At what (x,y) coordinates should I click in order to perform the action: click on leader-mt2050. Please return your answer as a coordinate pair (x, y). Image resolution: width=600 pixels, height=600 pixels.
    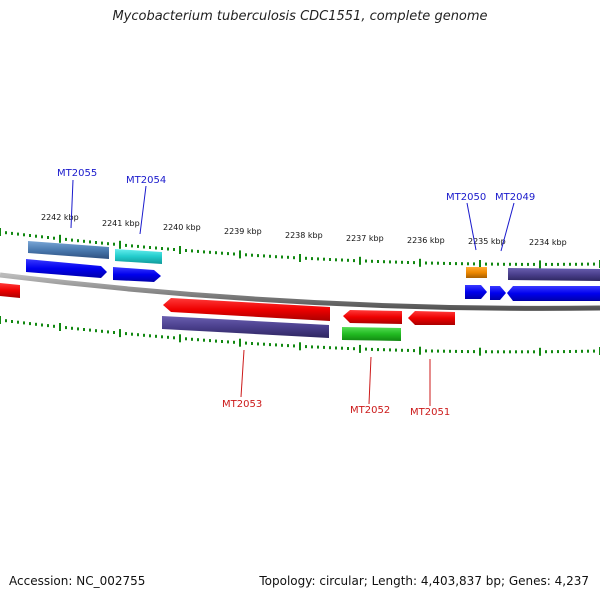
    Looking at the image, I should click on (471, 226).